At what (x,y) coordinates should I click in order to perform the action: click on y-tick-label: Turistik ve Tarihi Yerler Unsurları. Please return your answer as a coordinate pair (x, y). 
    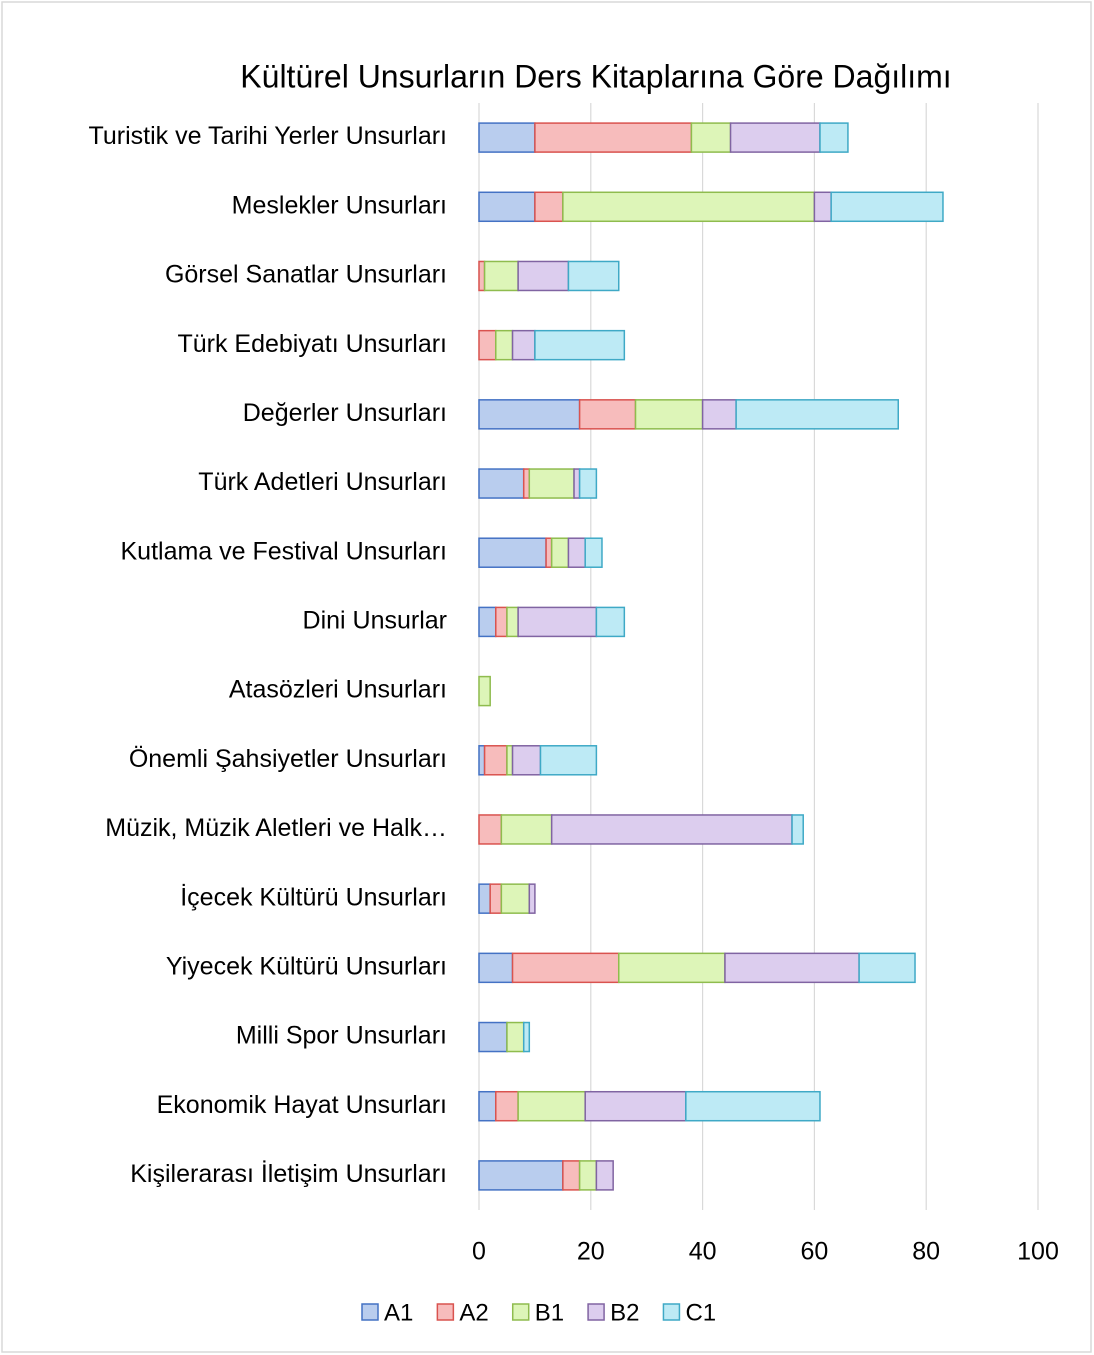
    Looking at the image, I should click on (268, 136).